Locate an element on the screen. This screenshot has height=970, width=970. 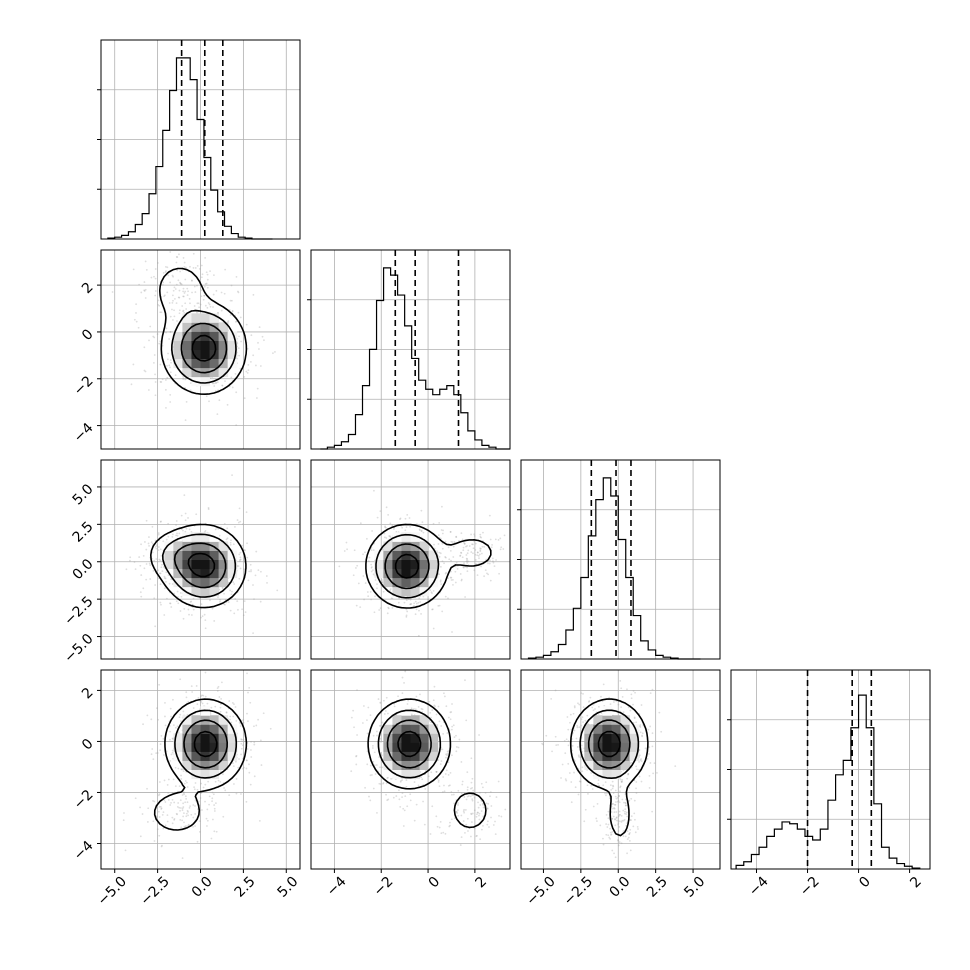
ytick-label-1-2: −2 is located at coordinates (84, 386).